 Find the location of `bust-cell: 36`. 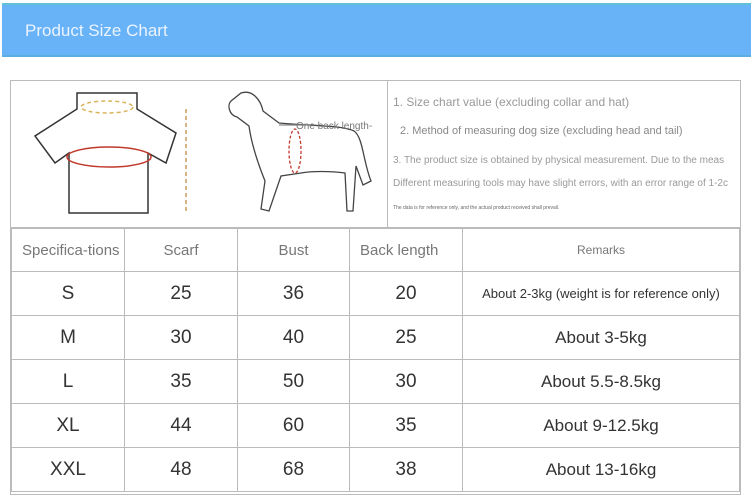

bust-cell: 36 is located at coordinates (293, 293).